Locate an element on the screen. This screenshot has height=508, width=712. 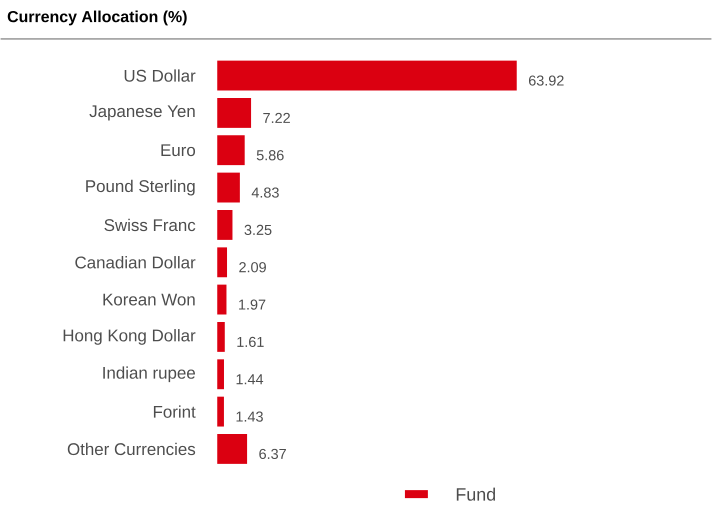
y-tick-label: Indian rupee is located at coordinates (149, 374).